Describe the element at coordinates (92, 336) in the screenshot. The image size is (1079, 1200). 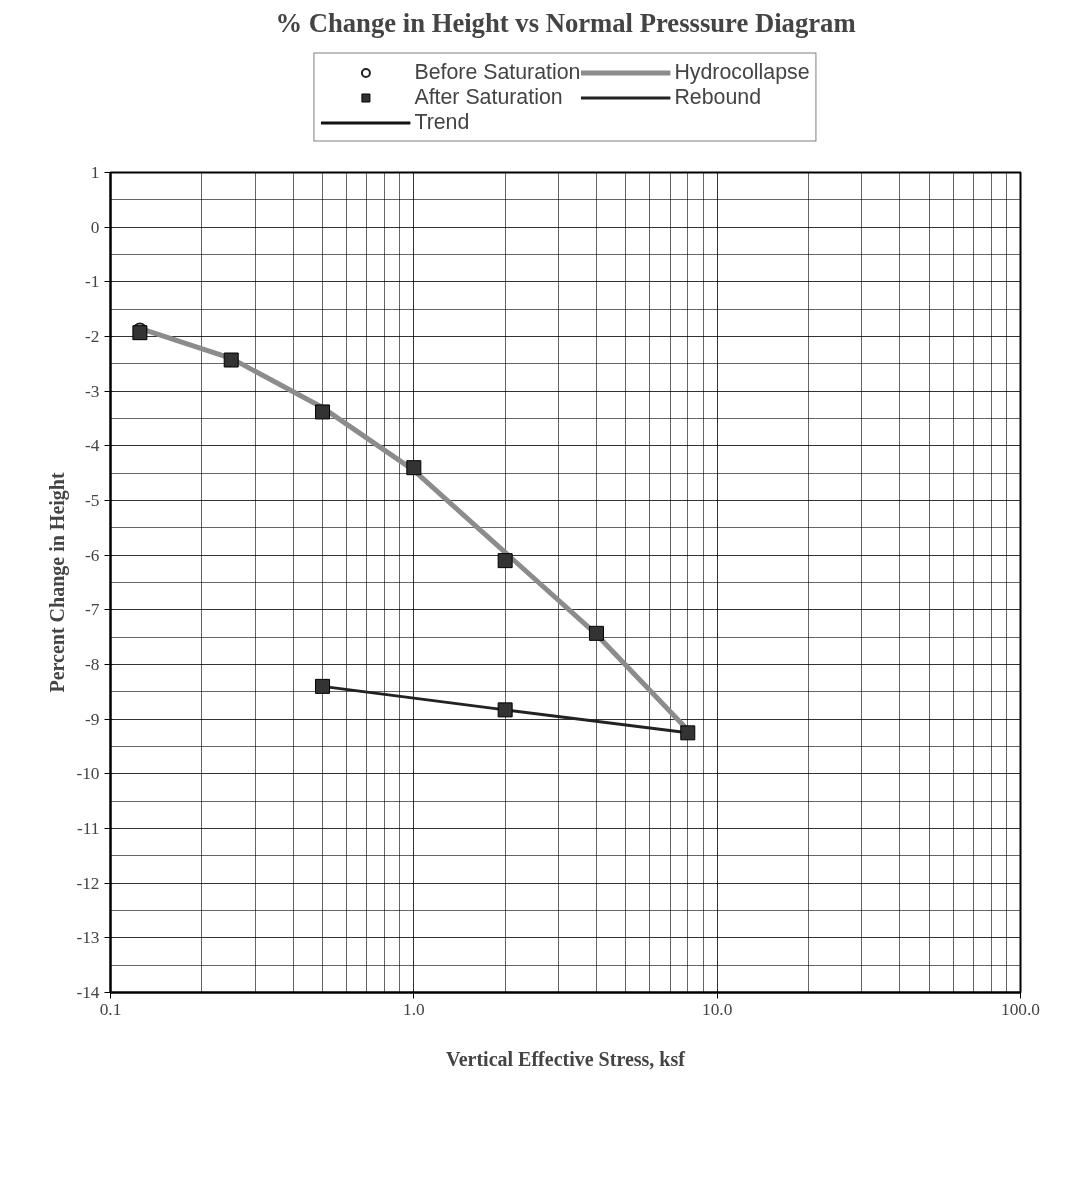
I see `y-tick-label: -2` at that location.